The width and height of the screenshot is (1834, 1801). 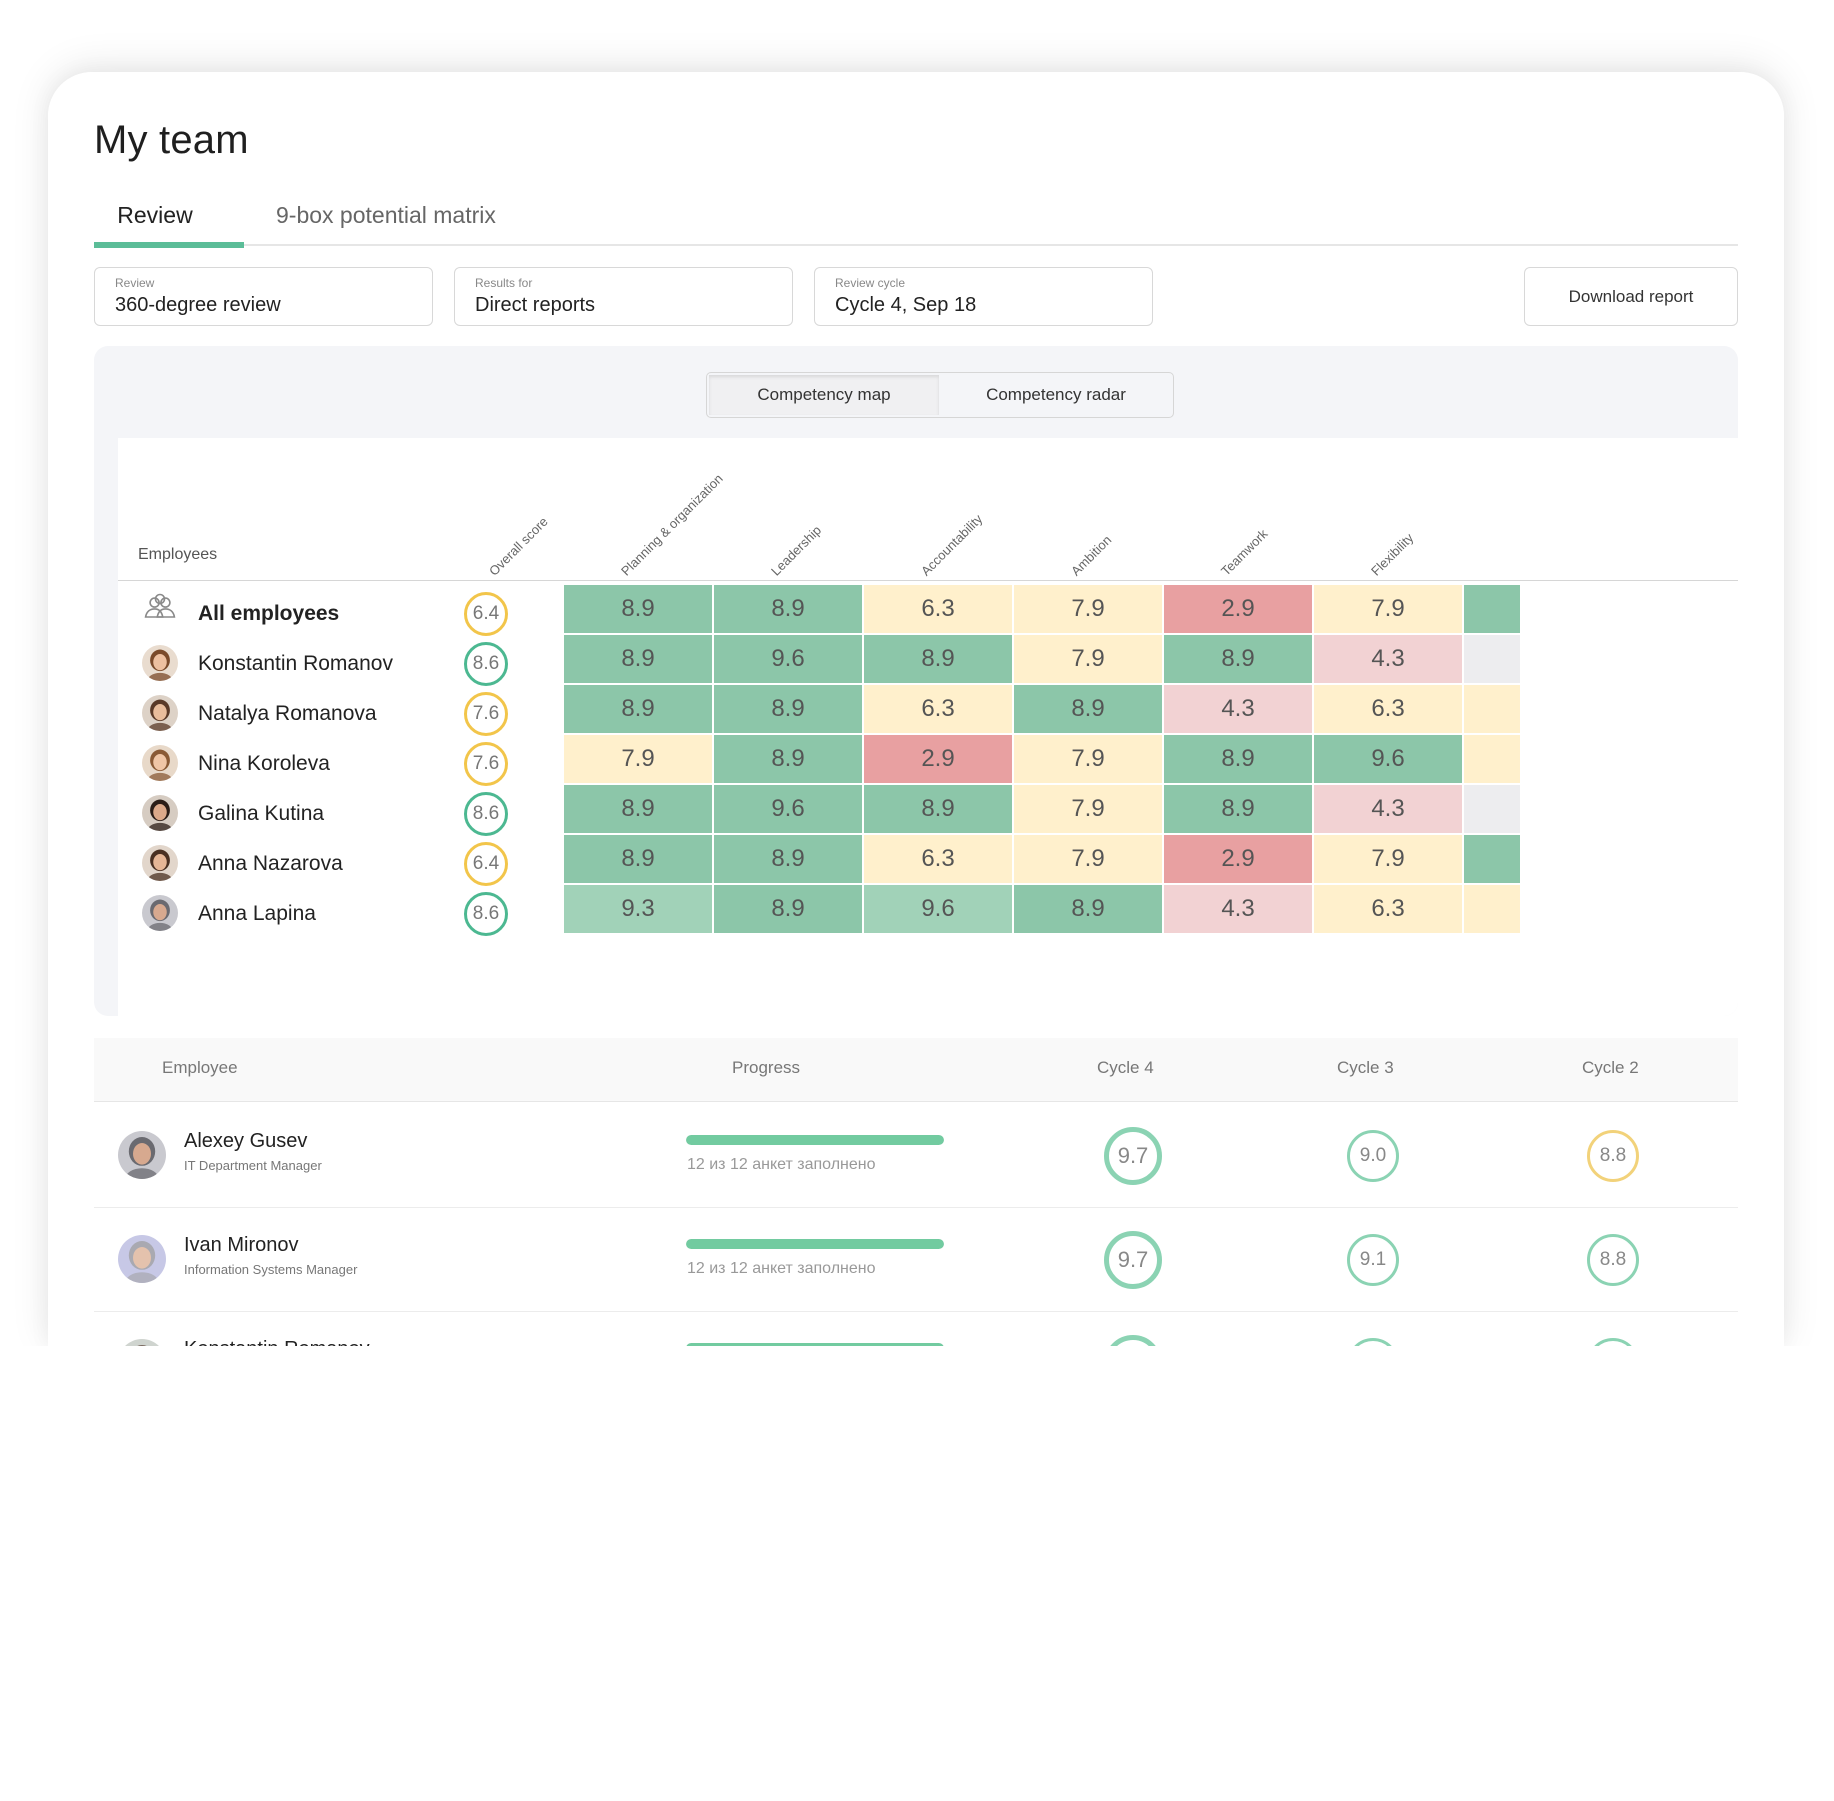 What do you see at coordinates (295, 663) in the screenshot?
I see `employee-name: Konstantin Romanov` at bounding box center [295, 663].